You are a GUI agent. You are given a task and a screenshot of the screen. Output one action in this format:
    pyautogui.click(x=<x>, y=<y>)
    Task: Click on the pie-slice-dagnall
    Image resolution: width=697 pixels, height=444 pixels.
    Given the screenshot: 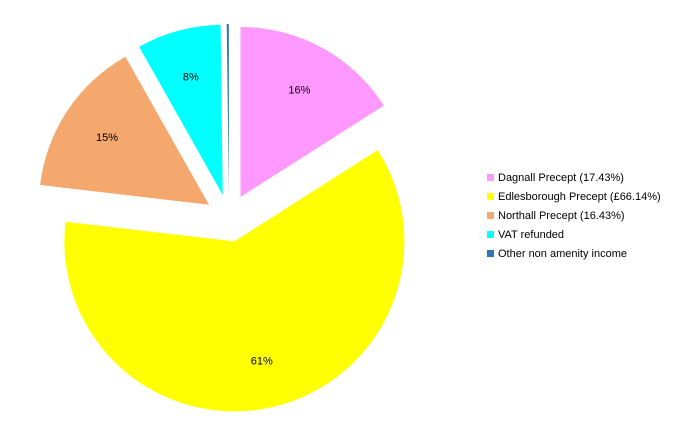 What is the action you would take?
    pyautogui.click(x=312, y=111)
    